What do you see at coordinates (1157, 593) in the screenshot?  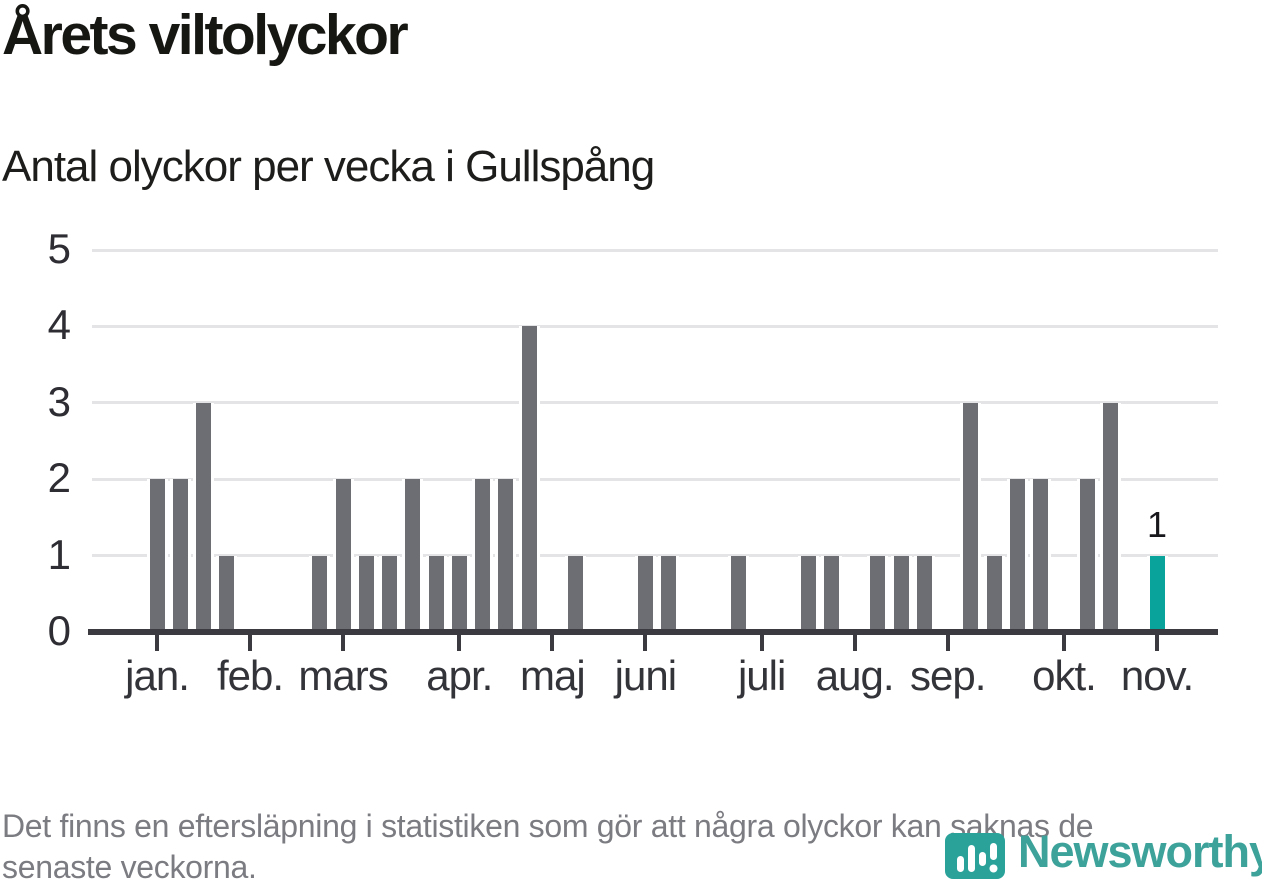 I see `highlight-bar` at bounding box center [1157, 593].